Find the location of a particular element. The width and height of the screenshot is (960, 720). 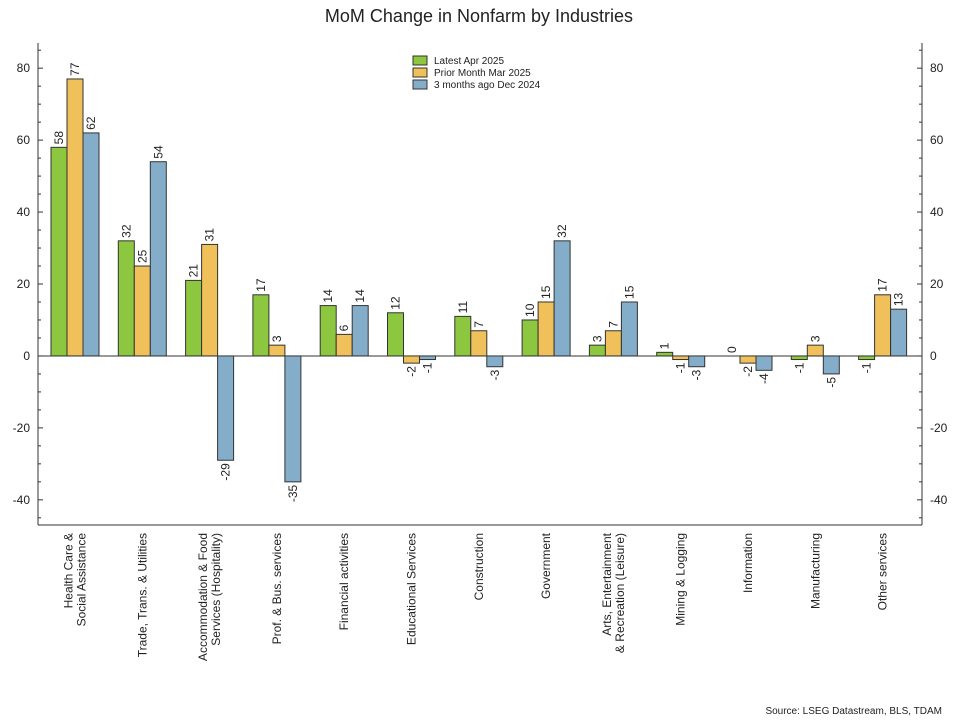

legend-label: Latest Apr 2025 is located at coordinates (469, 61).